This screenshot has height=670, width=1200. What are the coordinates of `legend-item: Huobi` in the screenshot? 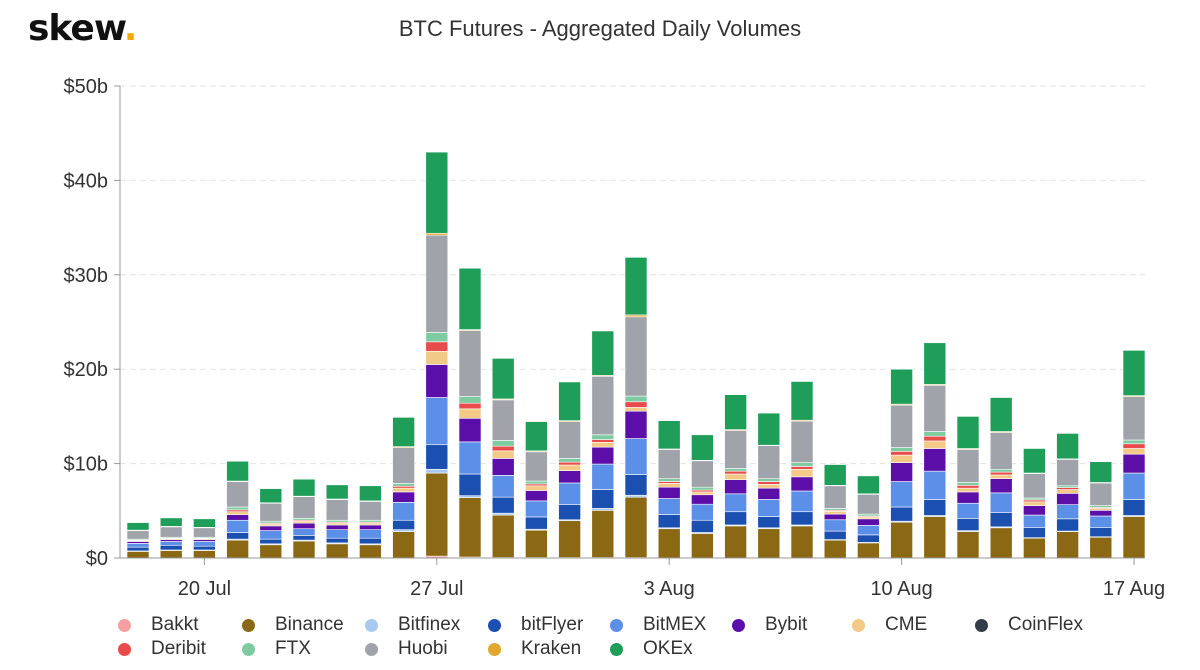 It's located at (406, 649).